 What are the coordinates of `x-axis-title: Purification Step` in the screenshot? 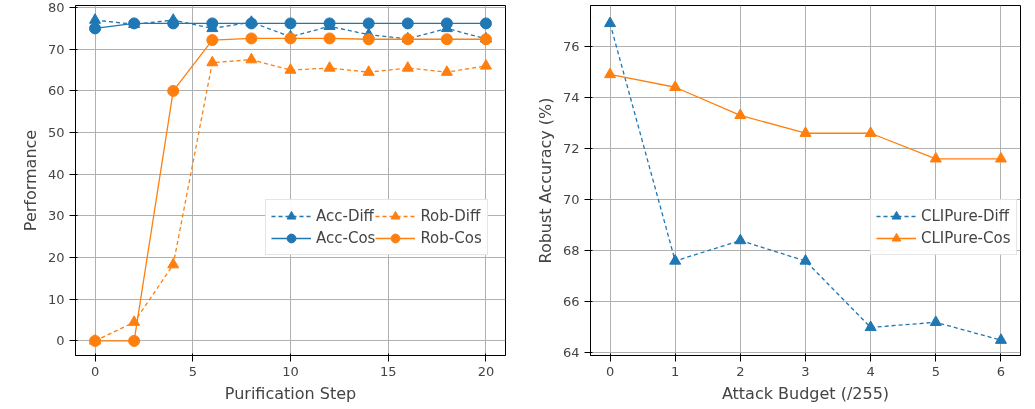 It's located at (290, 393).